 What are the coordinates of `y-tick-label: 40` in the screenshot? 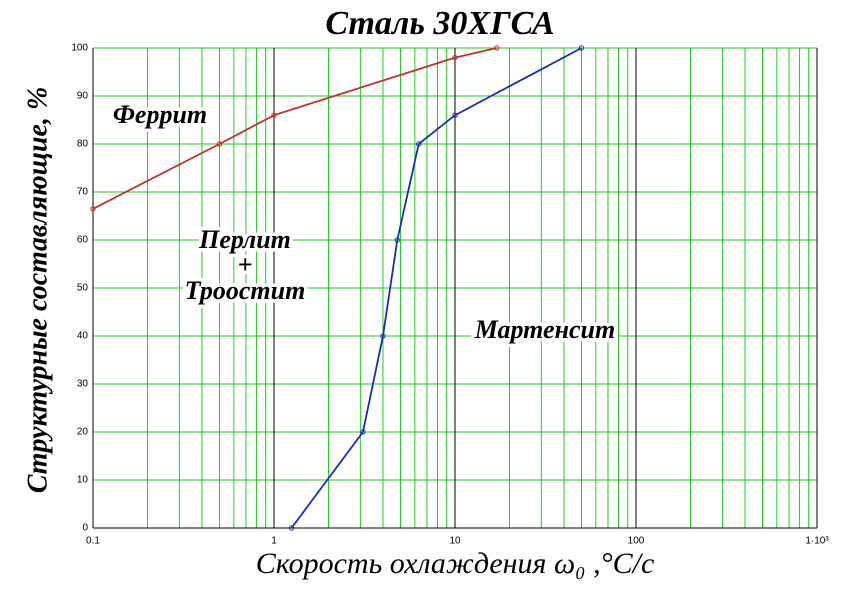 It's located at (83, 336).